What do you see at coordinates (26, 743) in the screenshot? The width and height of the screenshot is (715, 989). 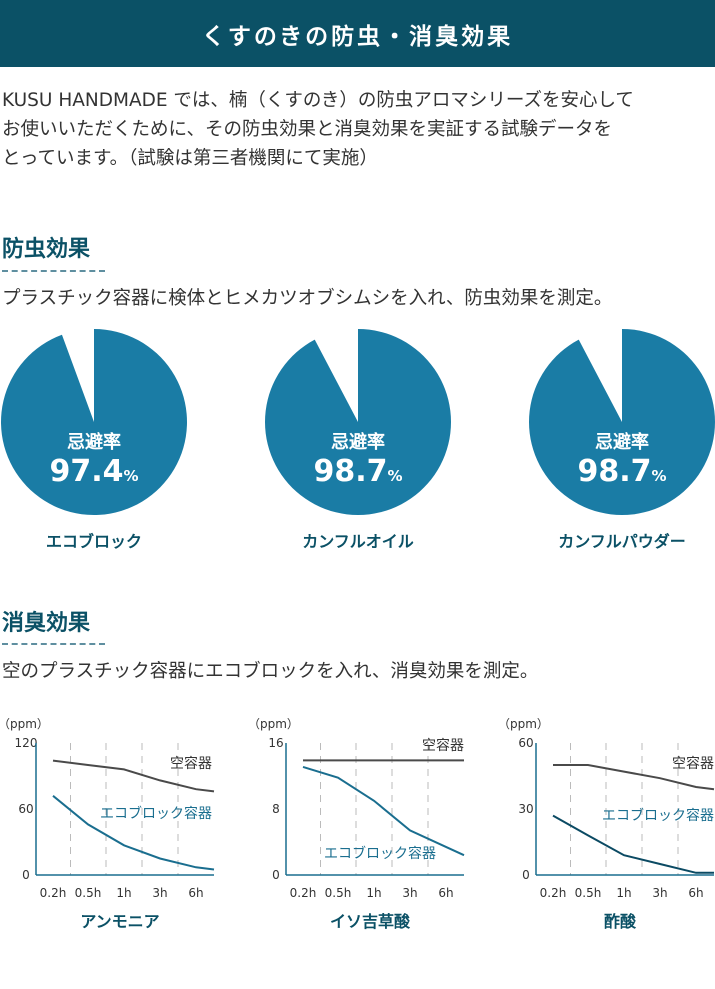 I see `y-tick-label: 120` at bounding box center [26, 743].